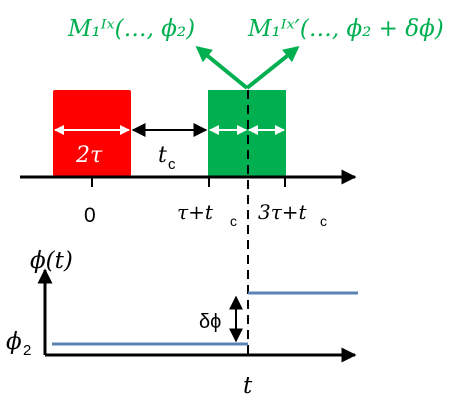 This screenshot has height=404, width=474. Describe the element at coordinates (195, 212) in the screenshot. I see `tick-mid-label: τ+t` at that location.